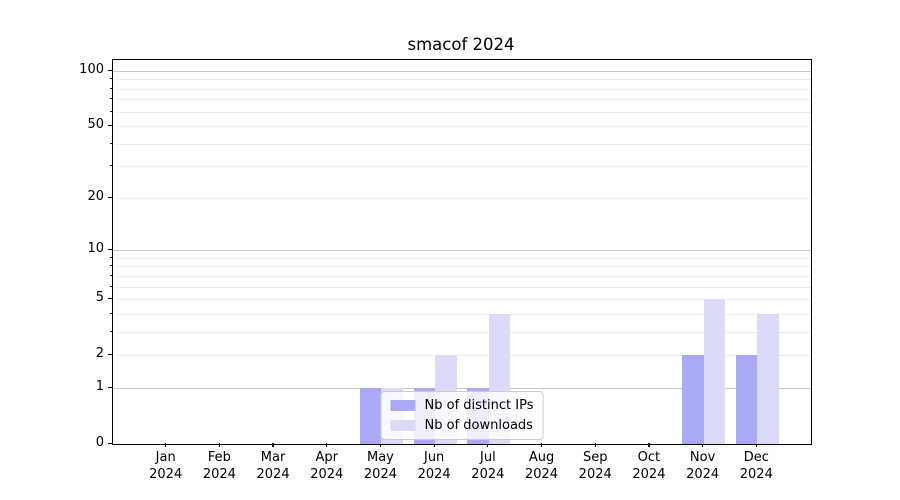 The image size is (900, 500). Describe the element at coordinates (488, 466) in the screenshot. I see `x-tick-label: Jul 2024` at that location.